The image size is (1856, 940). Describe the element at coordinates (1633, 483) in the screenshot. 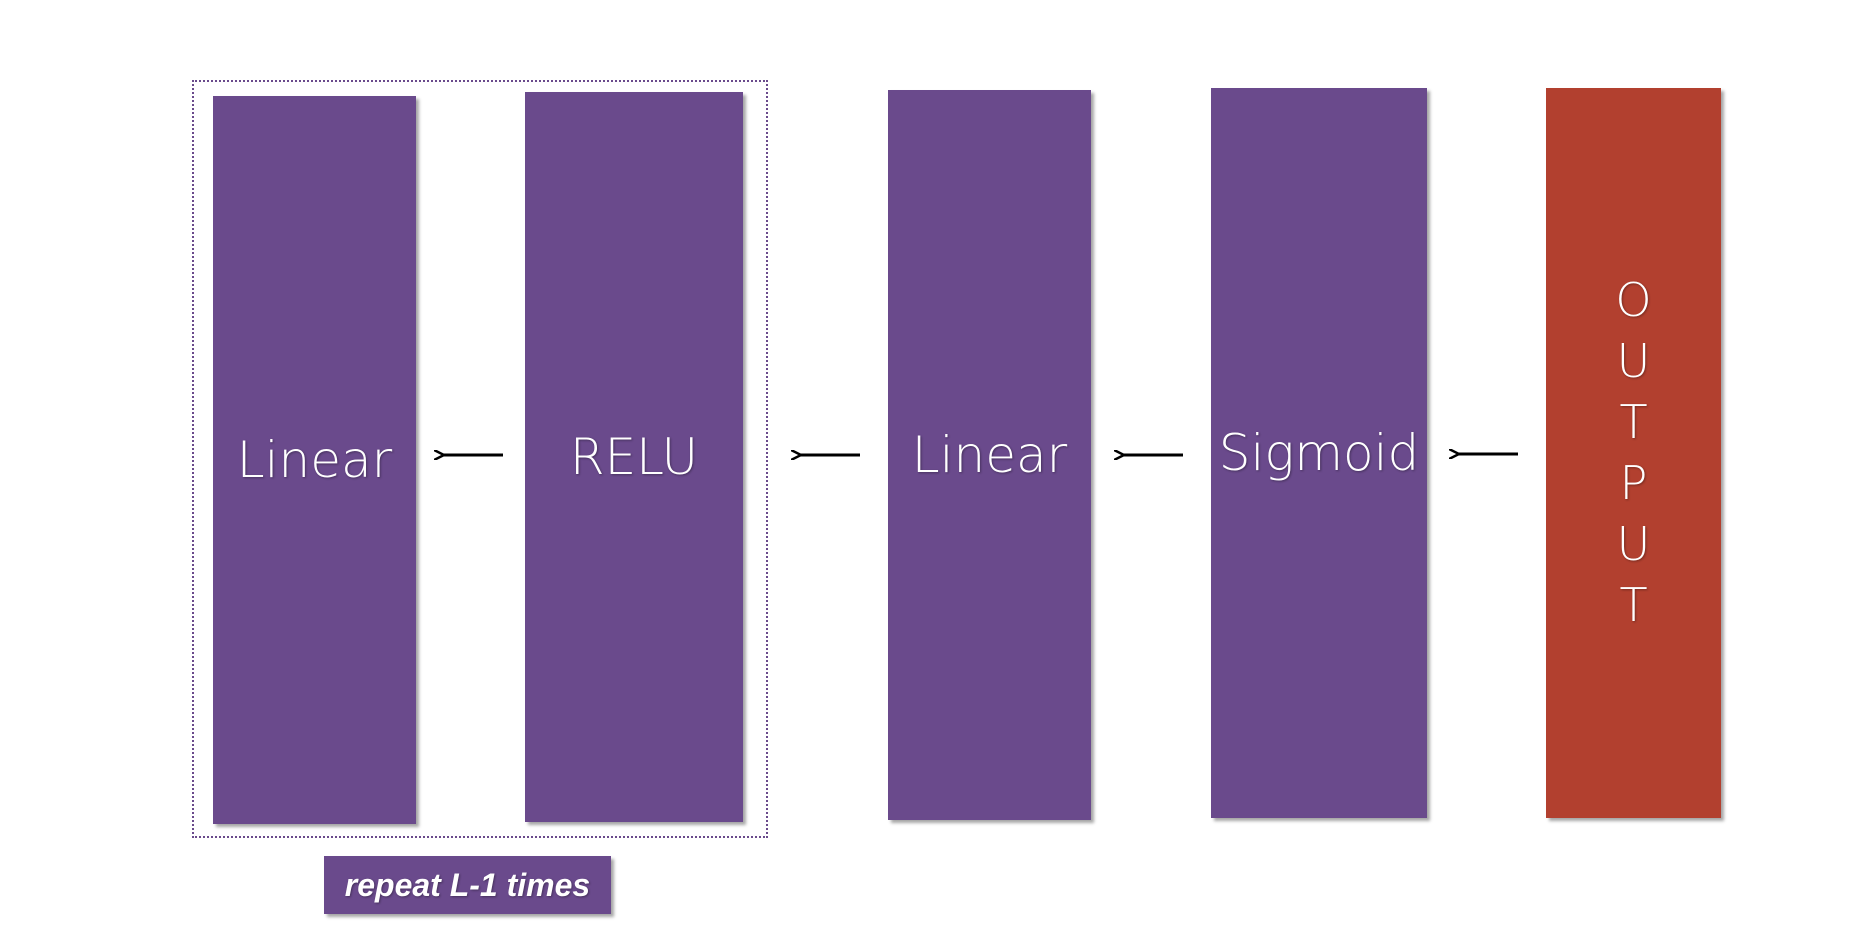

I see `output-letter: P` at that location.